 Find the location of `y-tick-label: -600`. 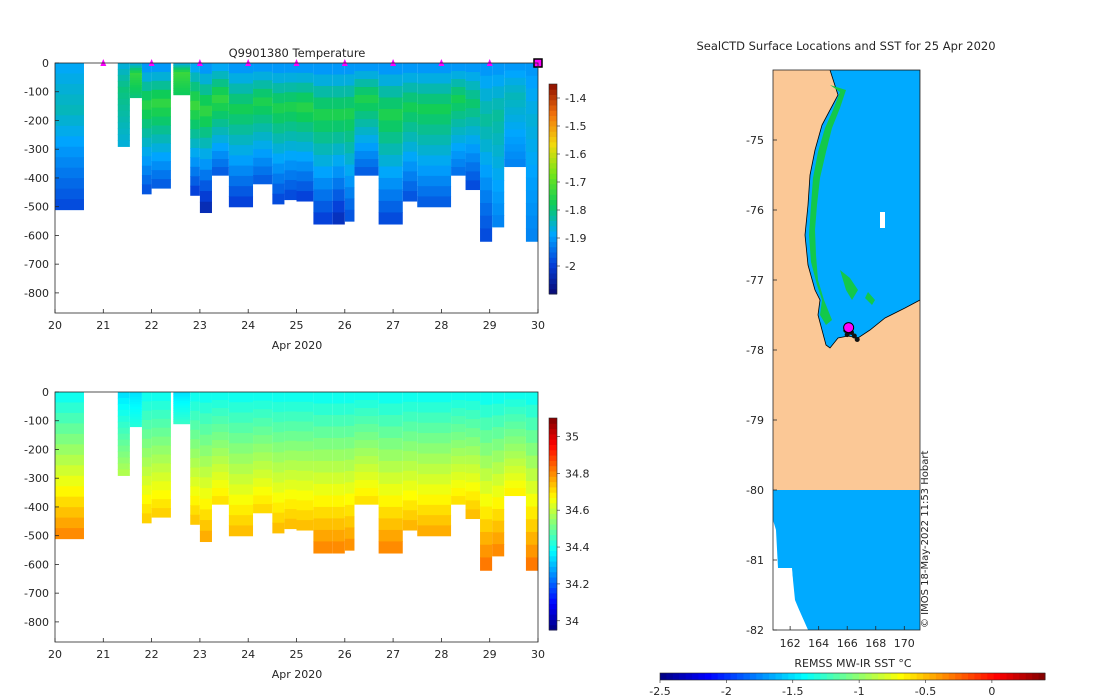

y-tick-label: -600 is located at coordinates (36, 235).